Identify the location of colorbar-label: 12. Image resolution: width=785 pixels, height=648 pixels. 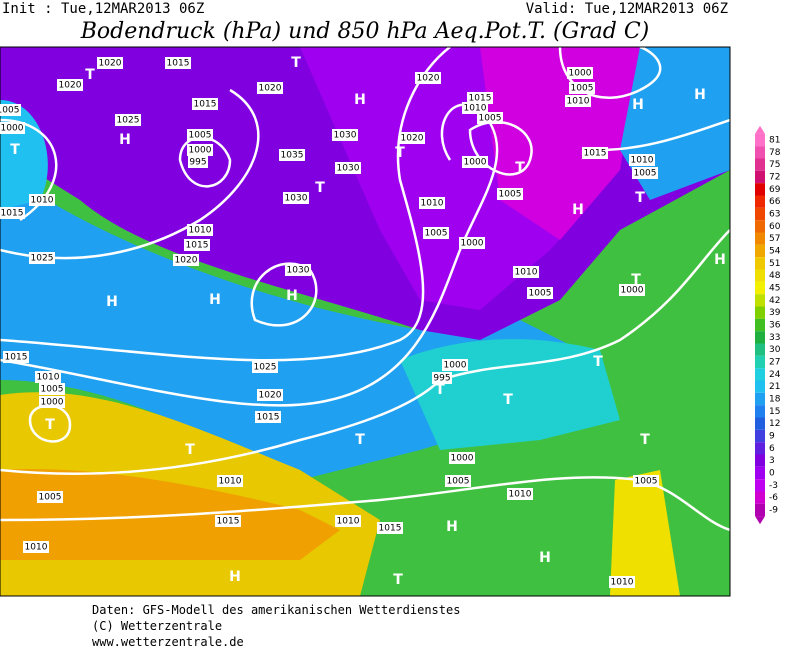
(774, 424).